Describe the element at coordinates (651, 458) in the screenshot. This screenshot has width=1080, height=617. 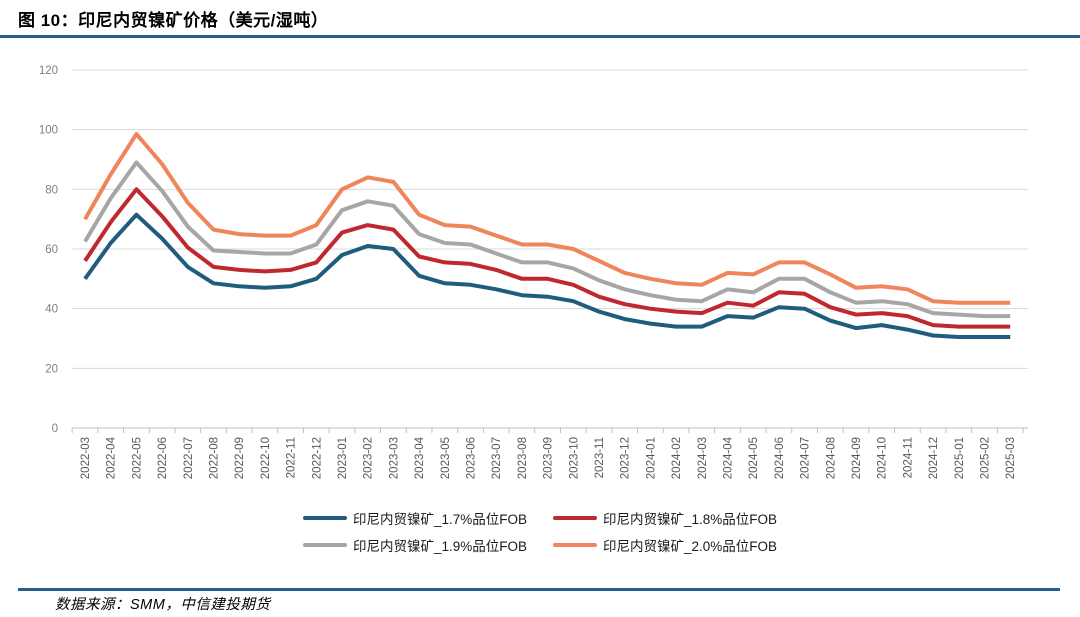
I see `x-axis-tick-label: 2024-01` at that location.